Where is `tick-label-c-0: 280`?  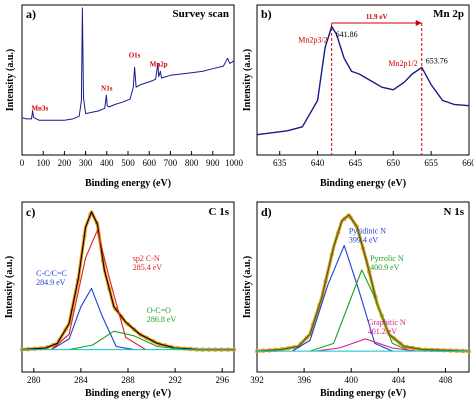
tick-label-c-0: 280 is located at coordinates (34, 380).